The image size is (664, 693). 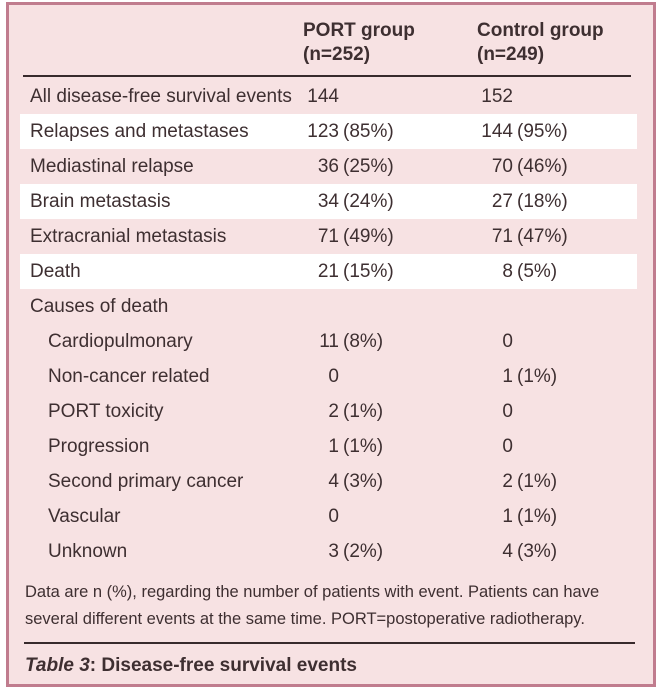 What do you see at coordinates (55, 271) in the screenshot?
I see `row-label: Death` at bounding box center [55, 271].